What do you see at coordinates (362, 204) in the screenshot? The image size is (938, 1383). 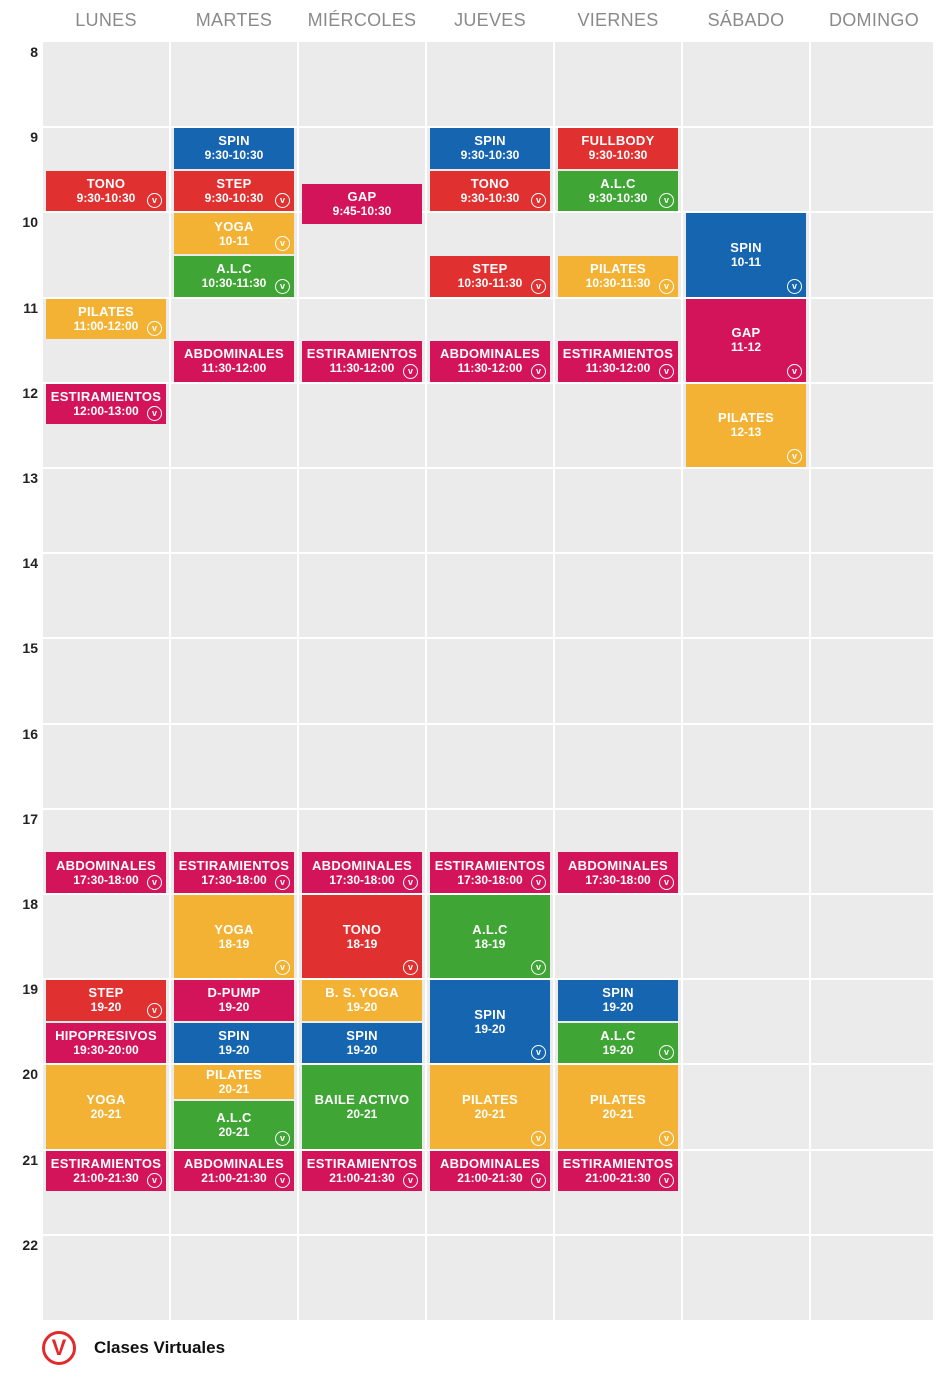 I see `class-event: GAP 9:45-10:30` at bounding box center [362, 204].